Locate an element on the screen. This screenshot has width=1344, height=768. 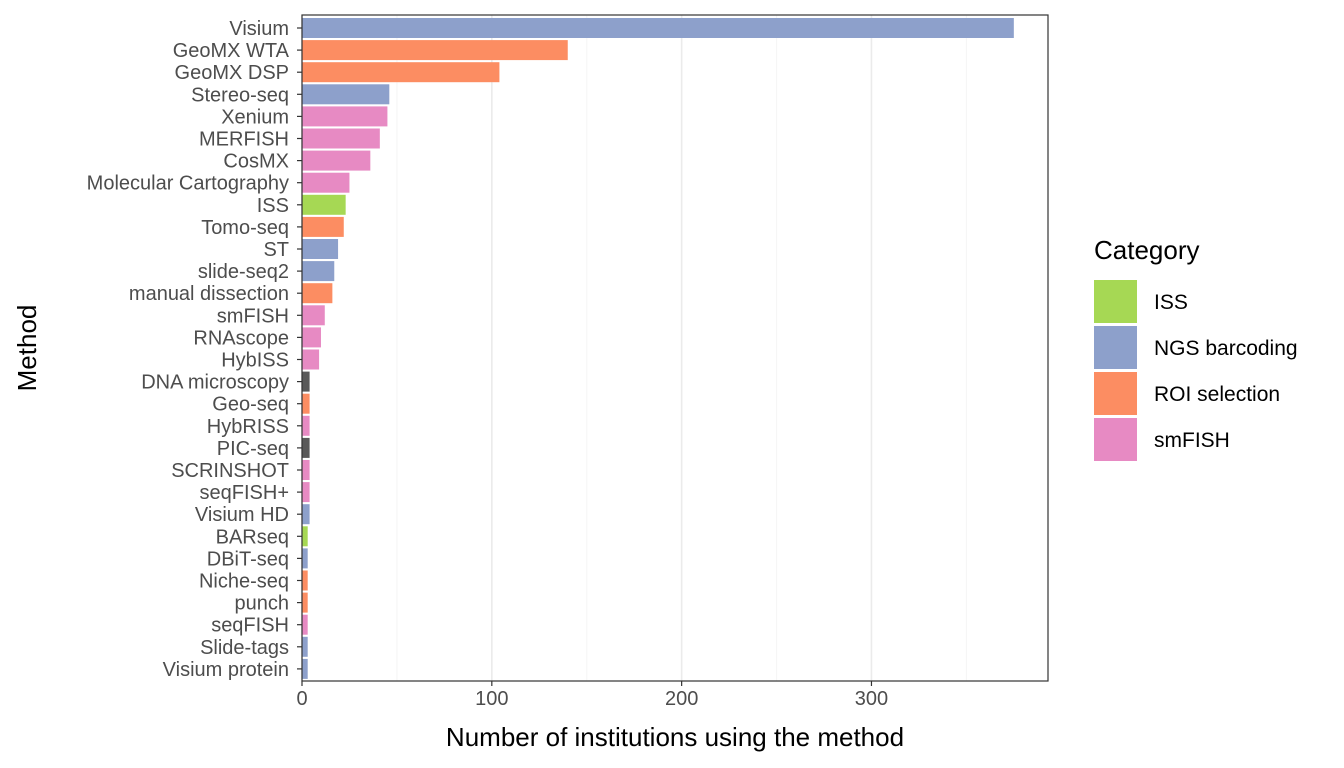
x-tick-label: 0 is located at coordinates (301, 699).